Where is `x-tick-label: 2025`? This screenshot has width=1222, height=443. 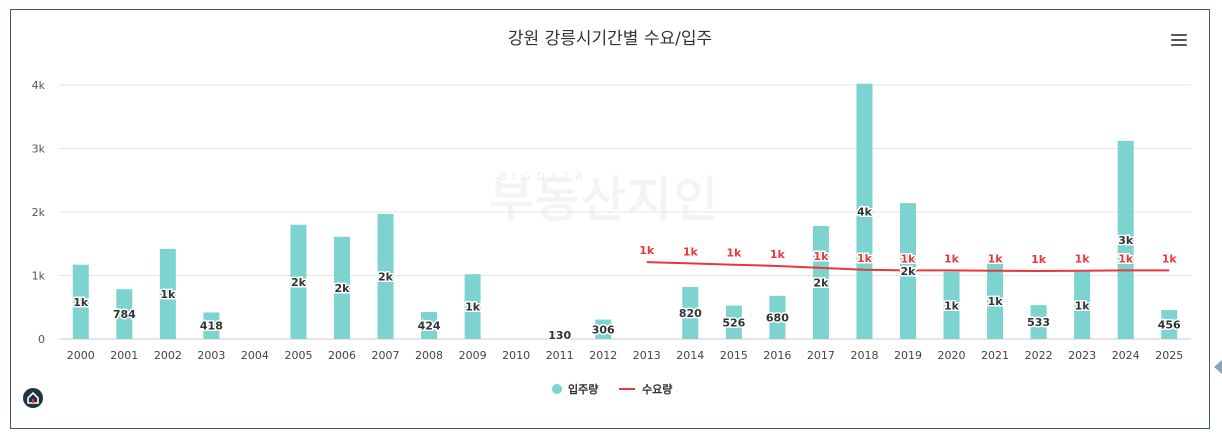 x-tick-label: 2025 is located at coordinates (1169, 355).